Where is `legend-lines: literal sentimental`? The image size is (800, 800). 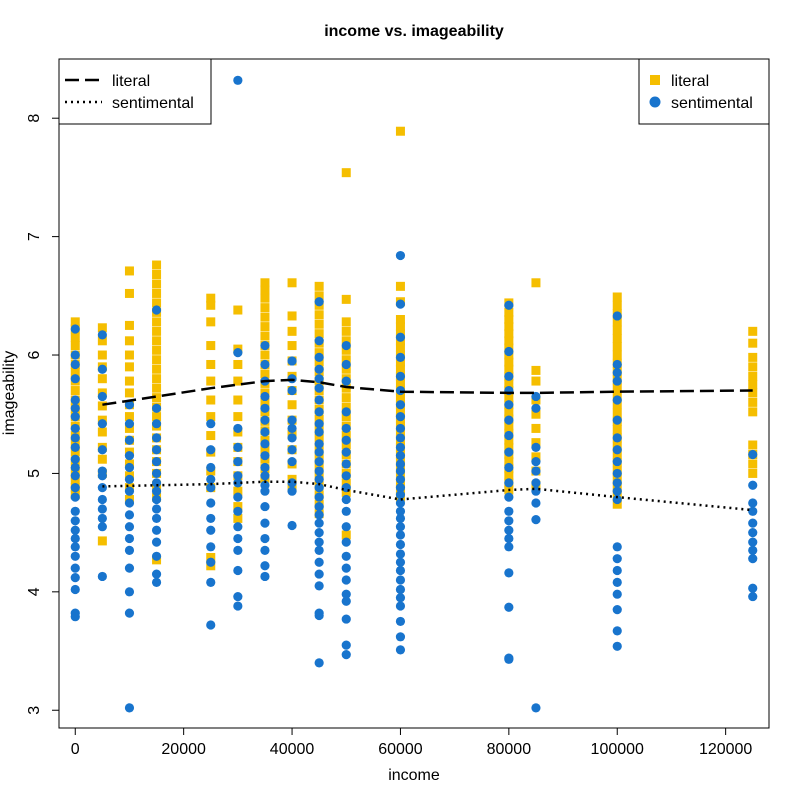
legend-lines: literal sentimental is located at coordinates (135, 91).